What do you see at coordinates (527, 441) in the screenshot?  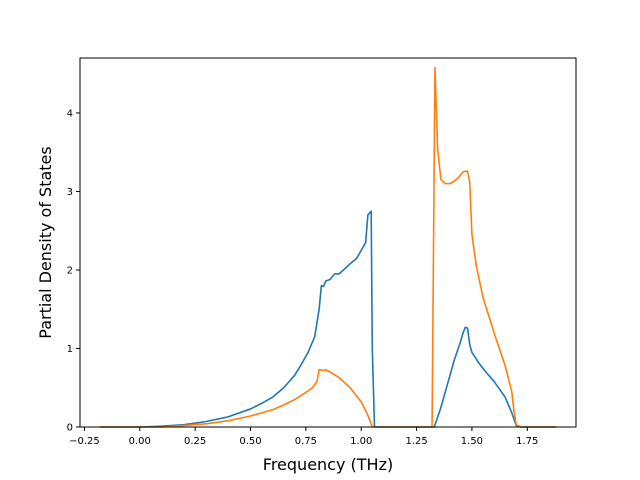 I see `x-tick-label: 1.75` at bounding box center [527, 441].